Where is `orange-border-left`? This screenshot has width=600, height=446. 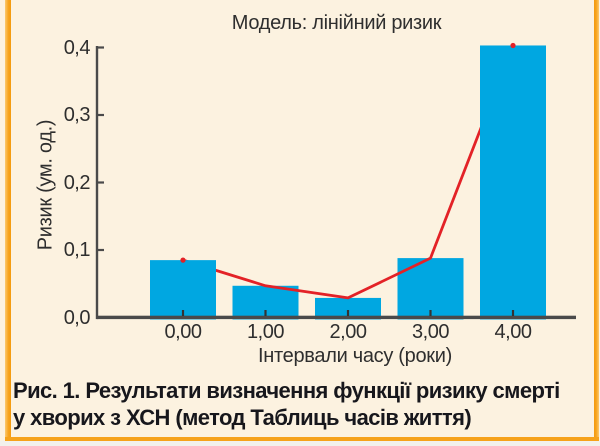 orange-border-left is located at coordinates (8, 220).